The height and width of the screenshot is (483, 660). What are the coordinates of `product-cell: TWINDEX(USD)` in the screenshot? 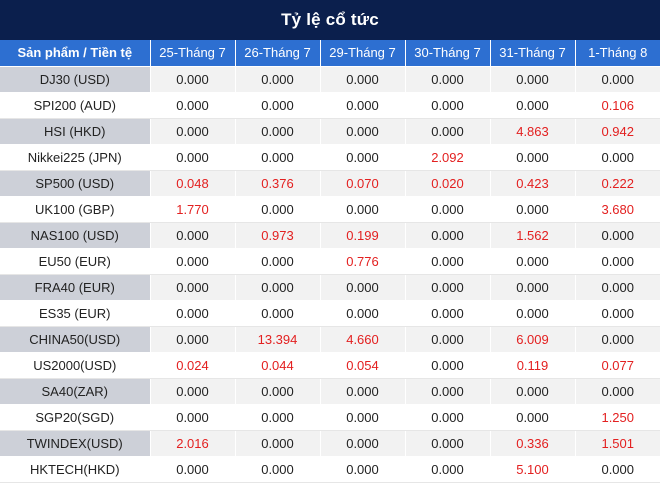 It's located at (75, 442).